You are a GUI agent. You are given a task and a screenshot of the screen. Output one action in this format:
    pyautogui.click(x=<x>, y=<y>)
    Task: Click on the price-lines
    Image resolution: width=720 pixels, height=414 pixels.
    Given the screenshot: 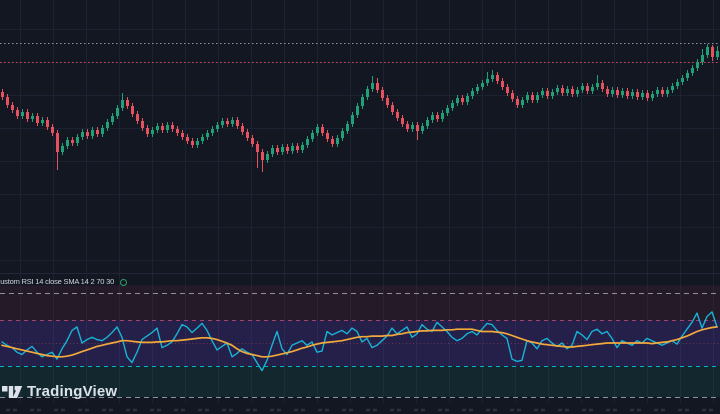 What is the action you would take?
    pyautogui.click(x=360, y=53)
    